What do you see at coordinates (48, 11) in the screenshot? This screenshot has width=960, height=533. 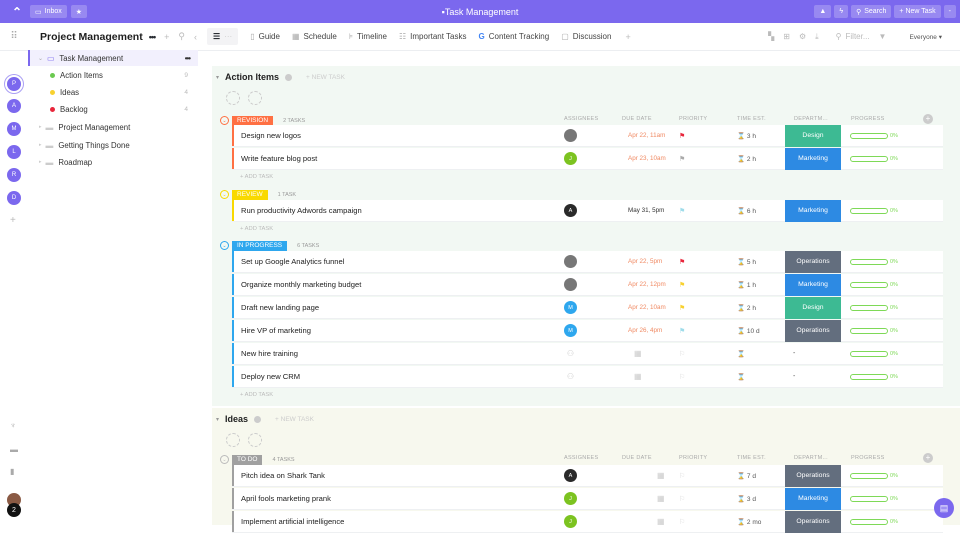 I see `inbox-button: ▭ Inbox` at bounding box center [48, 11].